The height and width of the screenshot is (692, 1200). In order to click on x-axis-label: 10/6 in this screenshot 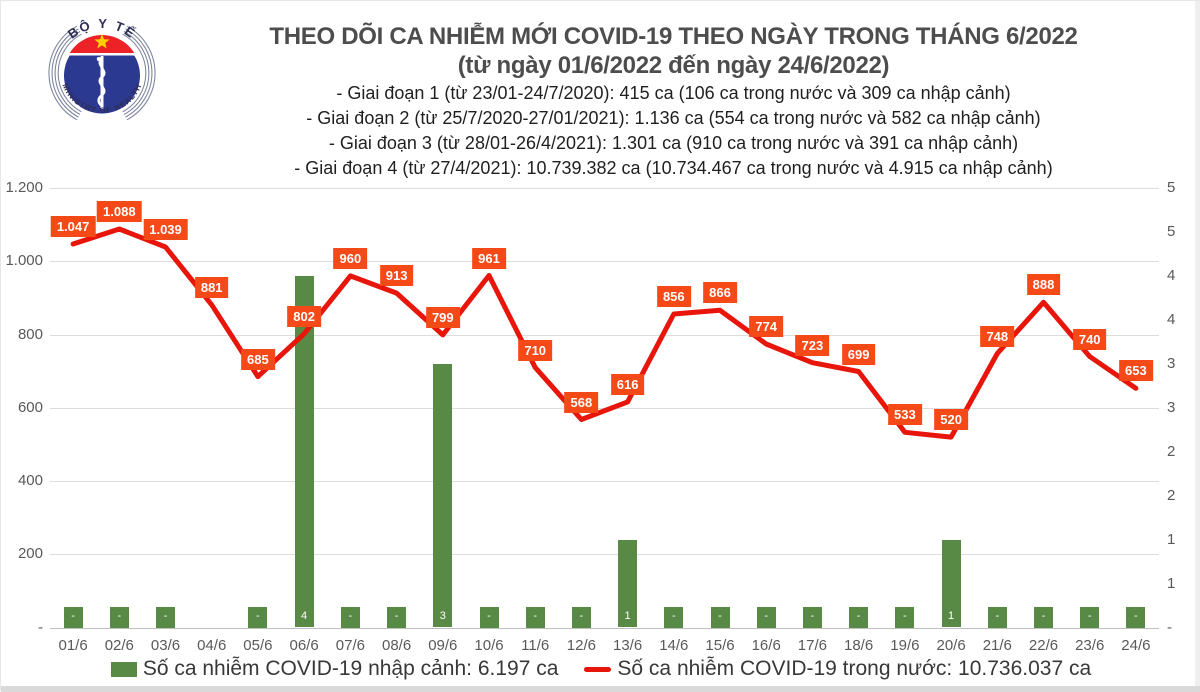, I will do `click(489, 645)`.